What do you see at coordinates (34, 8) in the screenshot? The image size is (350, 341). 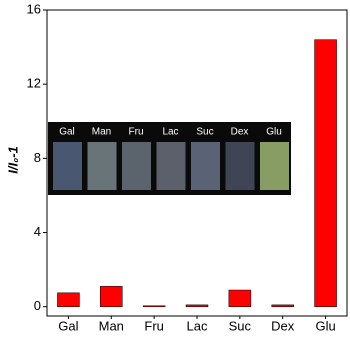 I see `y-tick-label: 16` at bounding box center [34, 8].